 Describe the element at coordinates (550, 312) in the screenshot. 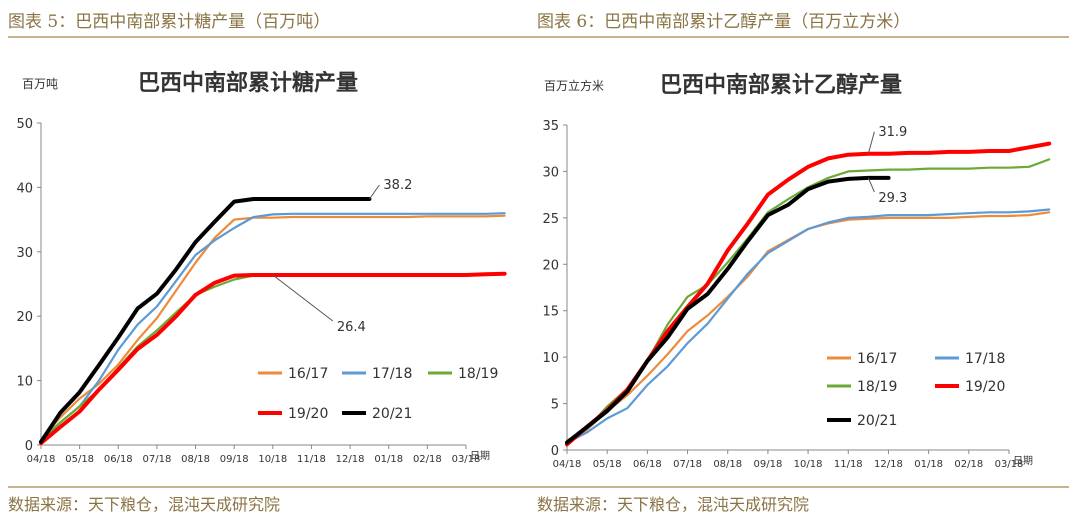

I see `y-tick-label: 15` at that location.